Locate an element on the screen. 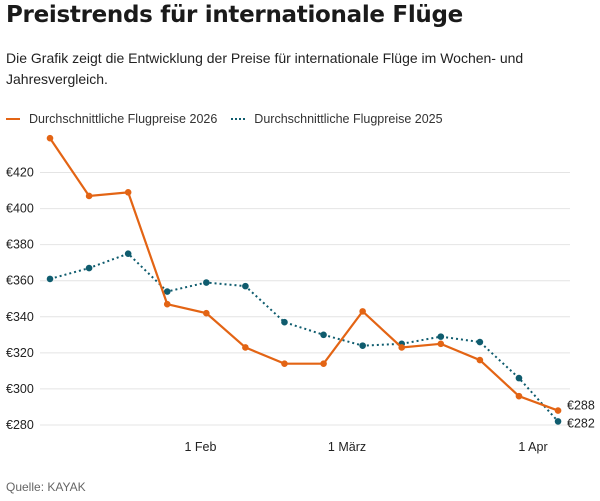 The height and width of the screenshot is (501, 600). y-tick-label: €300 is located at coordinates (20, 389).